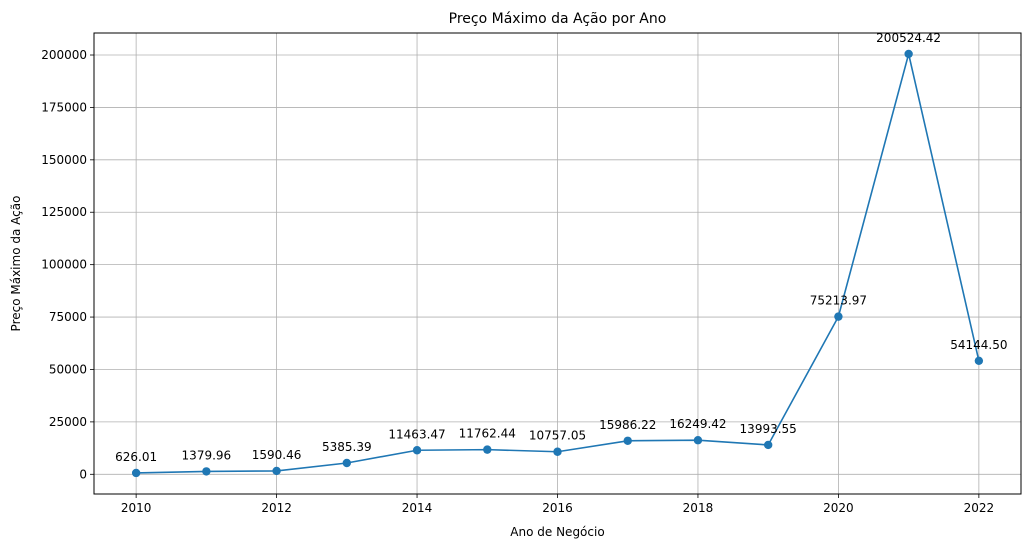  Describe the element at coordinates (417, 508) in the screenshot. I see `x-tick-label: 2014` at that location.